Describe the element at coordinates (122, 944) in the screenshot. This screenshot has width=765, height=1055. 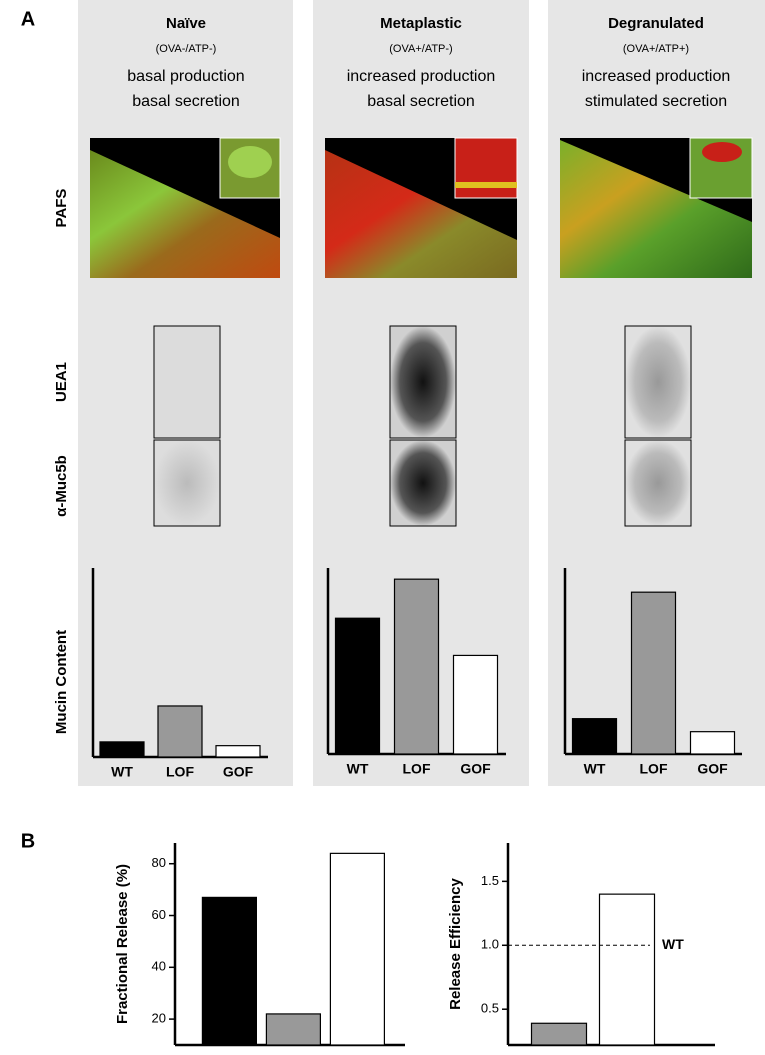
I see `y-axis-label: Fractional Release (%)` at that location.